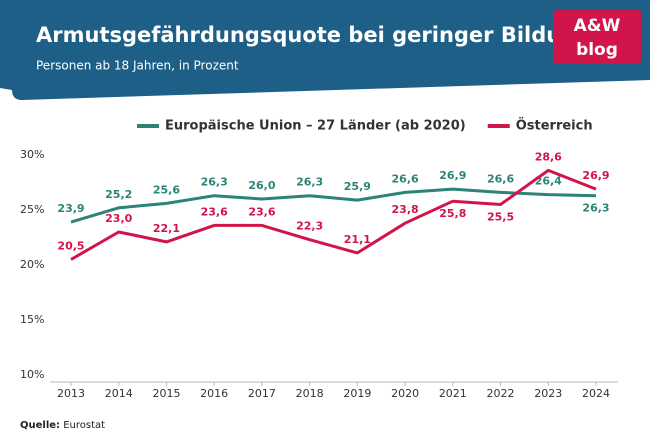 The image size is (650, 433). Describe the element at coordinates (309, 226) in the screenshot. I see `data-label: 22,3` at that location.